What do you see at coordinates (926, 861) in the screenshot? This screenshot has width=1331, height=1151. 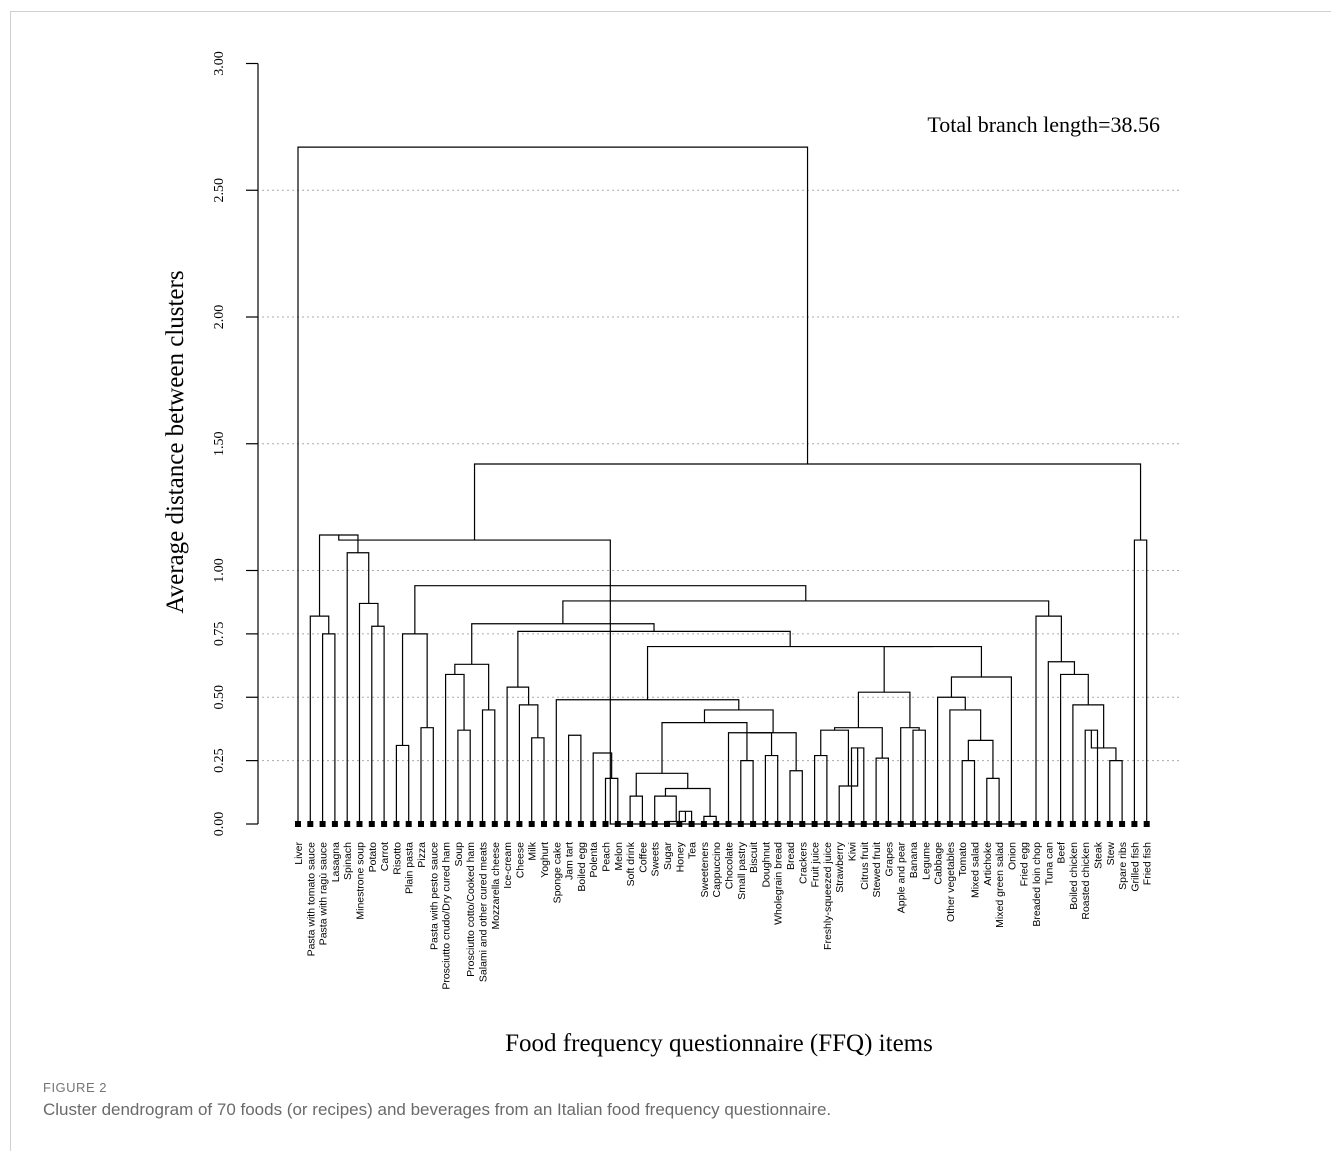 I see `leaf-label: Legume` at bounding box center [926, 861].